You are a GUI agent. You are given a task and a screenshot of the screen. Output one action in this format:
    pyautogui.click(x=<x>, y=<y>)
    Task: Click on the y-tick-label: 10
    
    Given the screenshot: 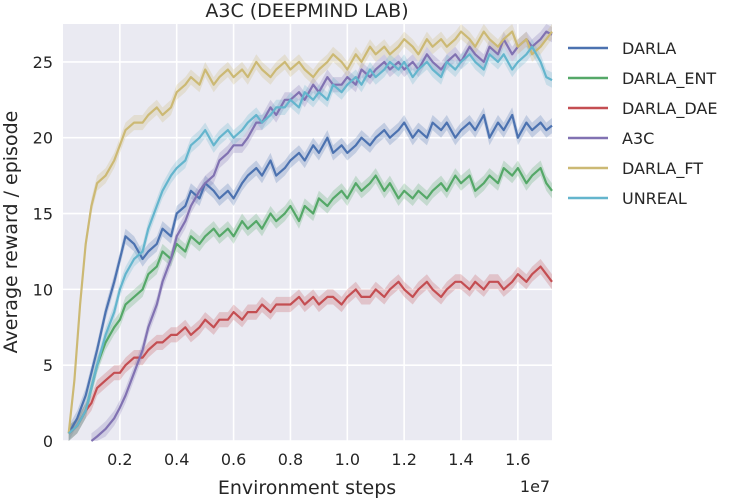 What is the action you would take?
    pyautogui.click(x=43, y=289)
    